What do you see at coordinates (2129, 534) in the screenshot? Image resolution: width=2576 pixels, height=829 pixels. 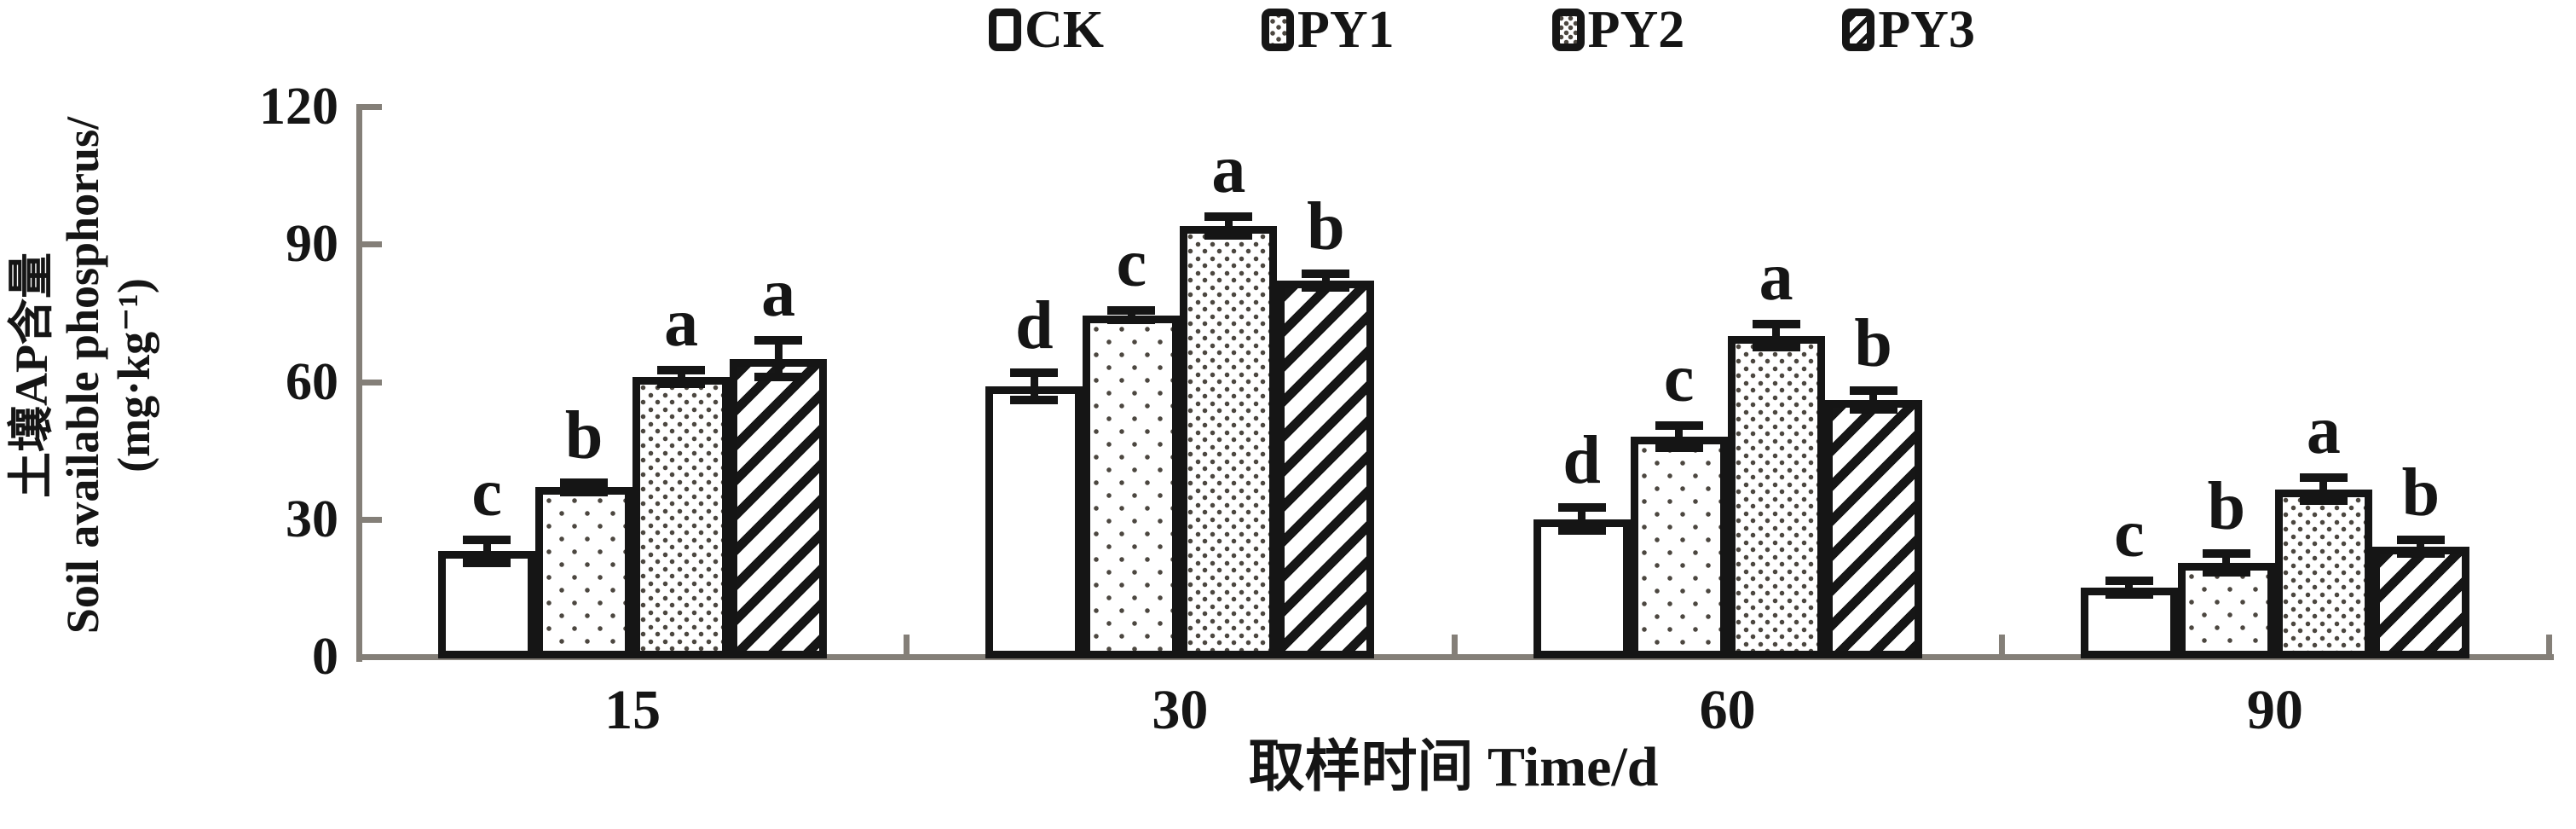 I see `sig-letter-CK-90: c` at bounding box center [2129, 534].